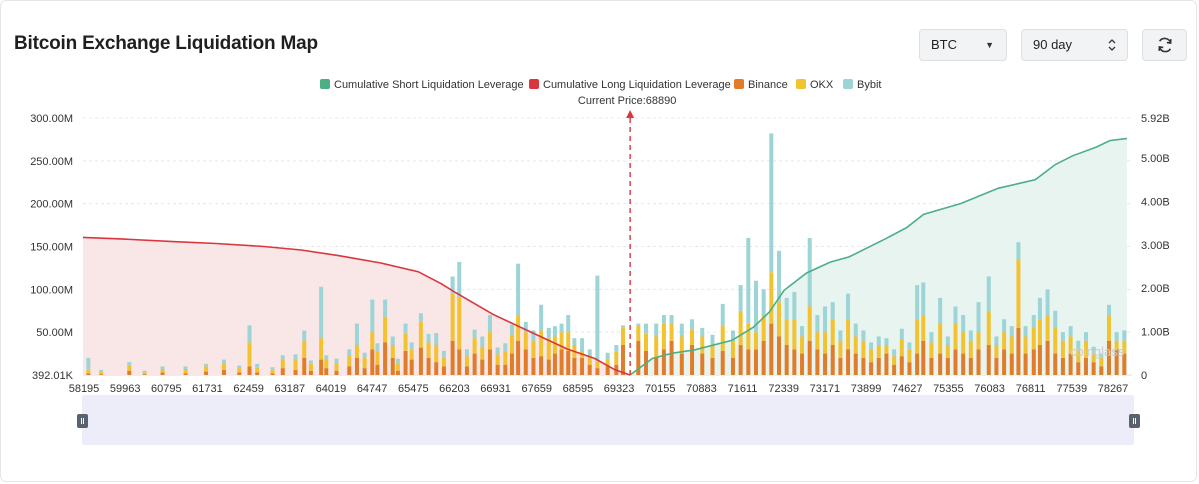 This screenshot has width=1199, height=484. Describe the element at coordinates (1164, 45) in the screenshot. I see `refresh-button` at that location.